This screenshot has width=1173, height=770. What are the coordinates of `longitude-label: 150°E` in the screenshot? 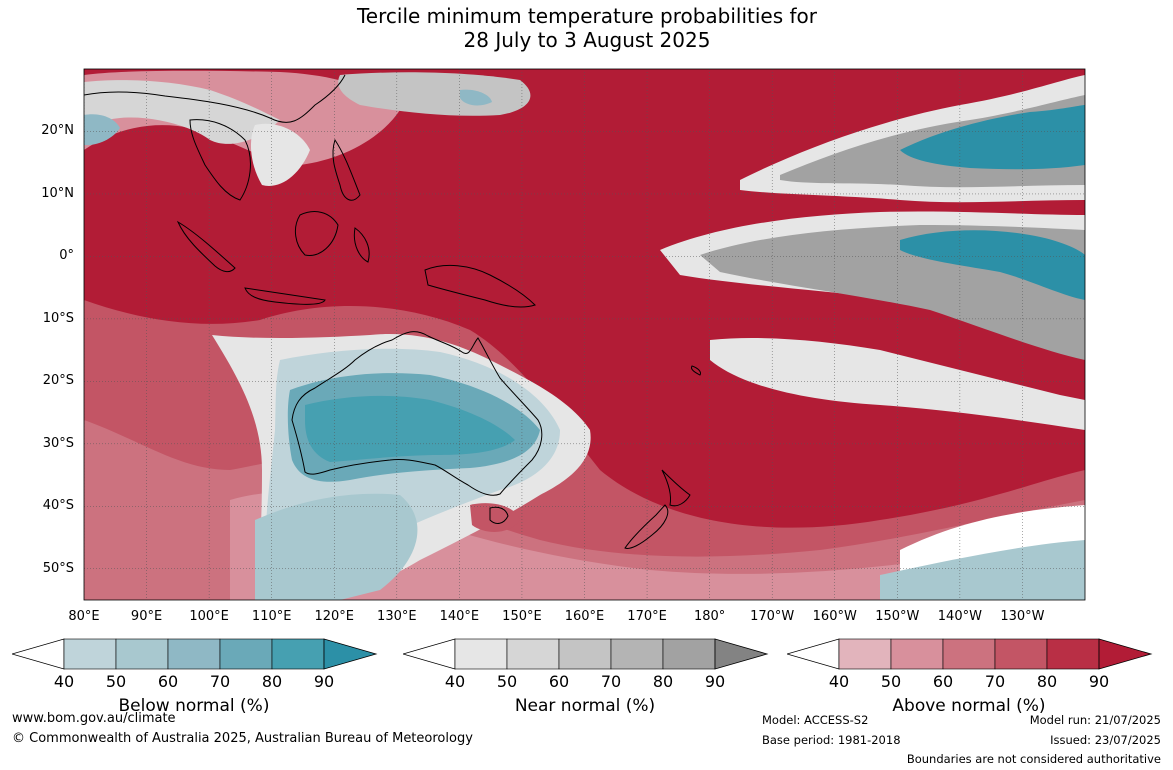 It's located at (522, 616).